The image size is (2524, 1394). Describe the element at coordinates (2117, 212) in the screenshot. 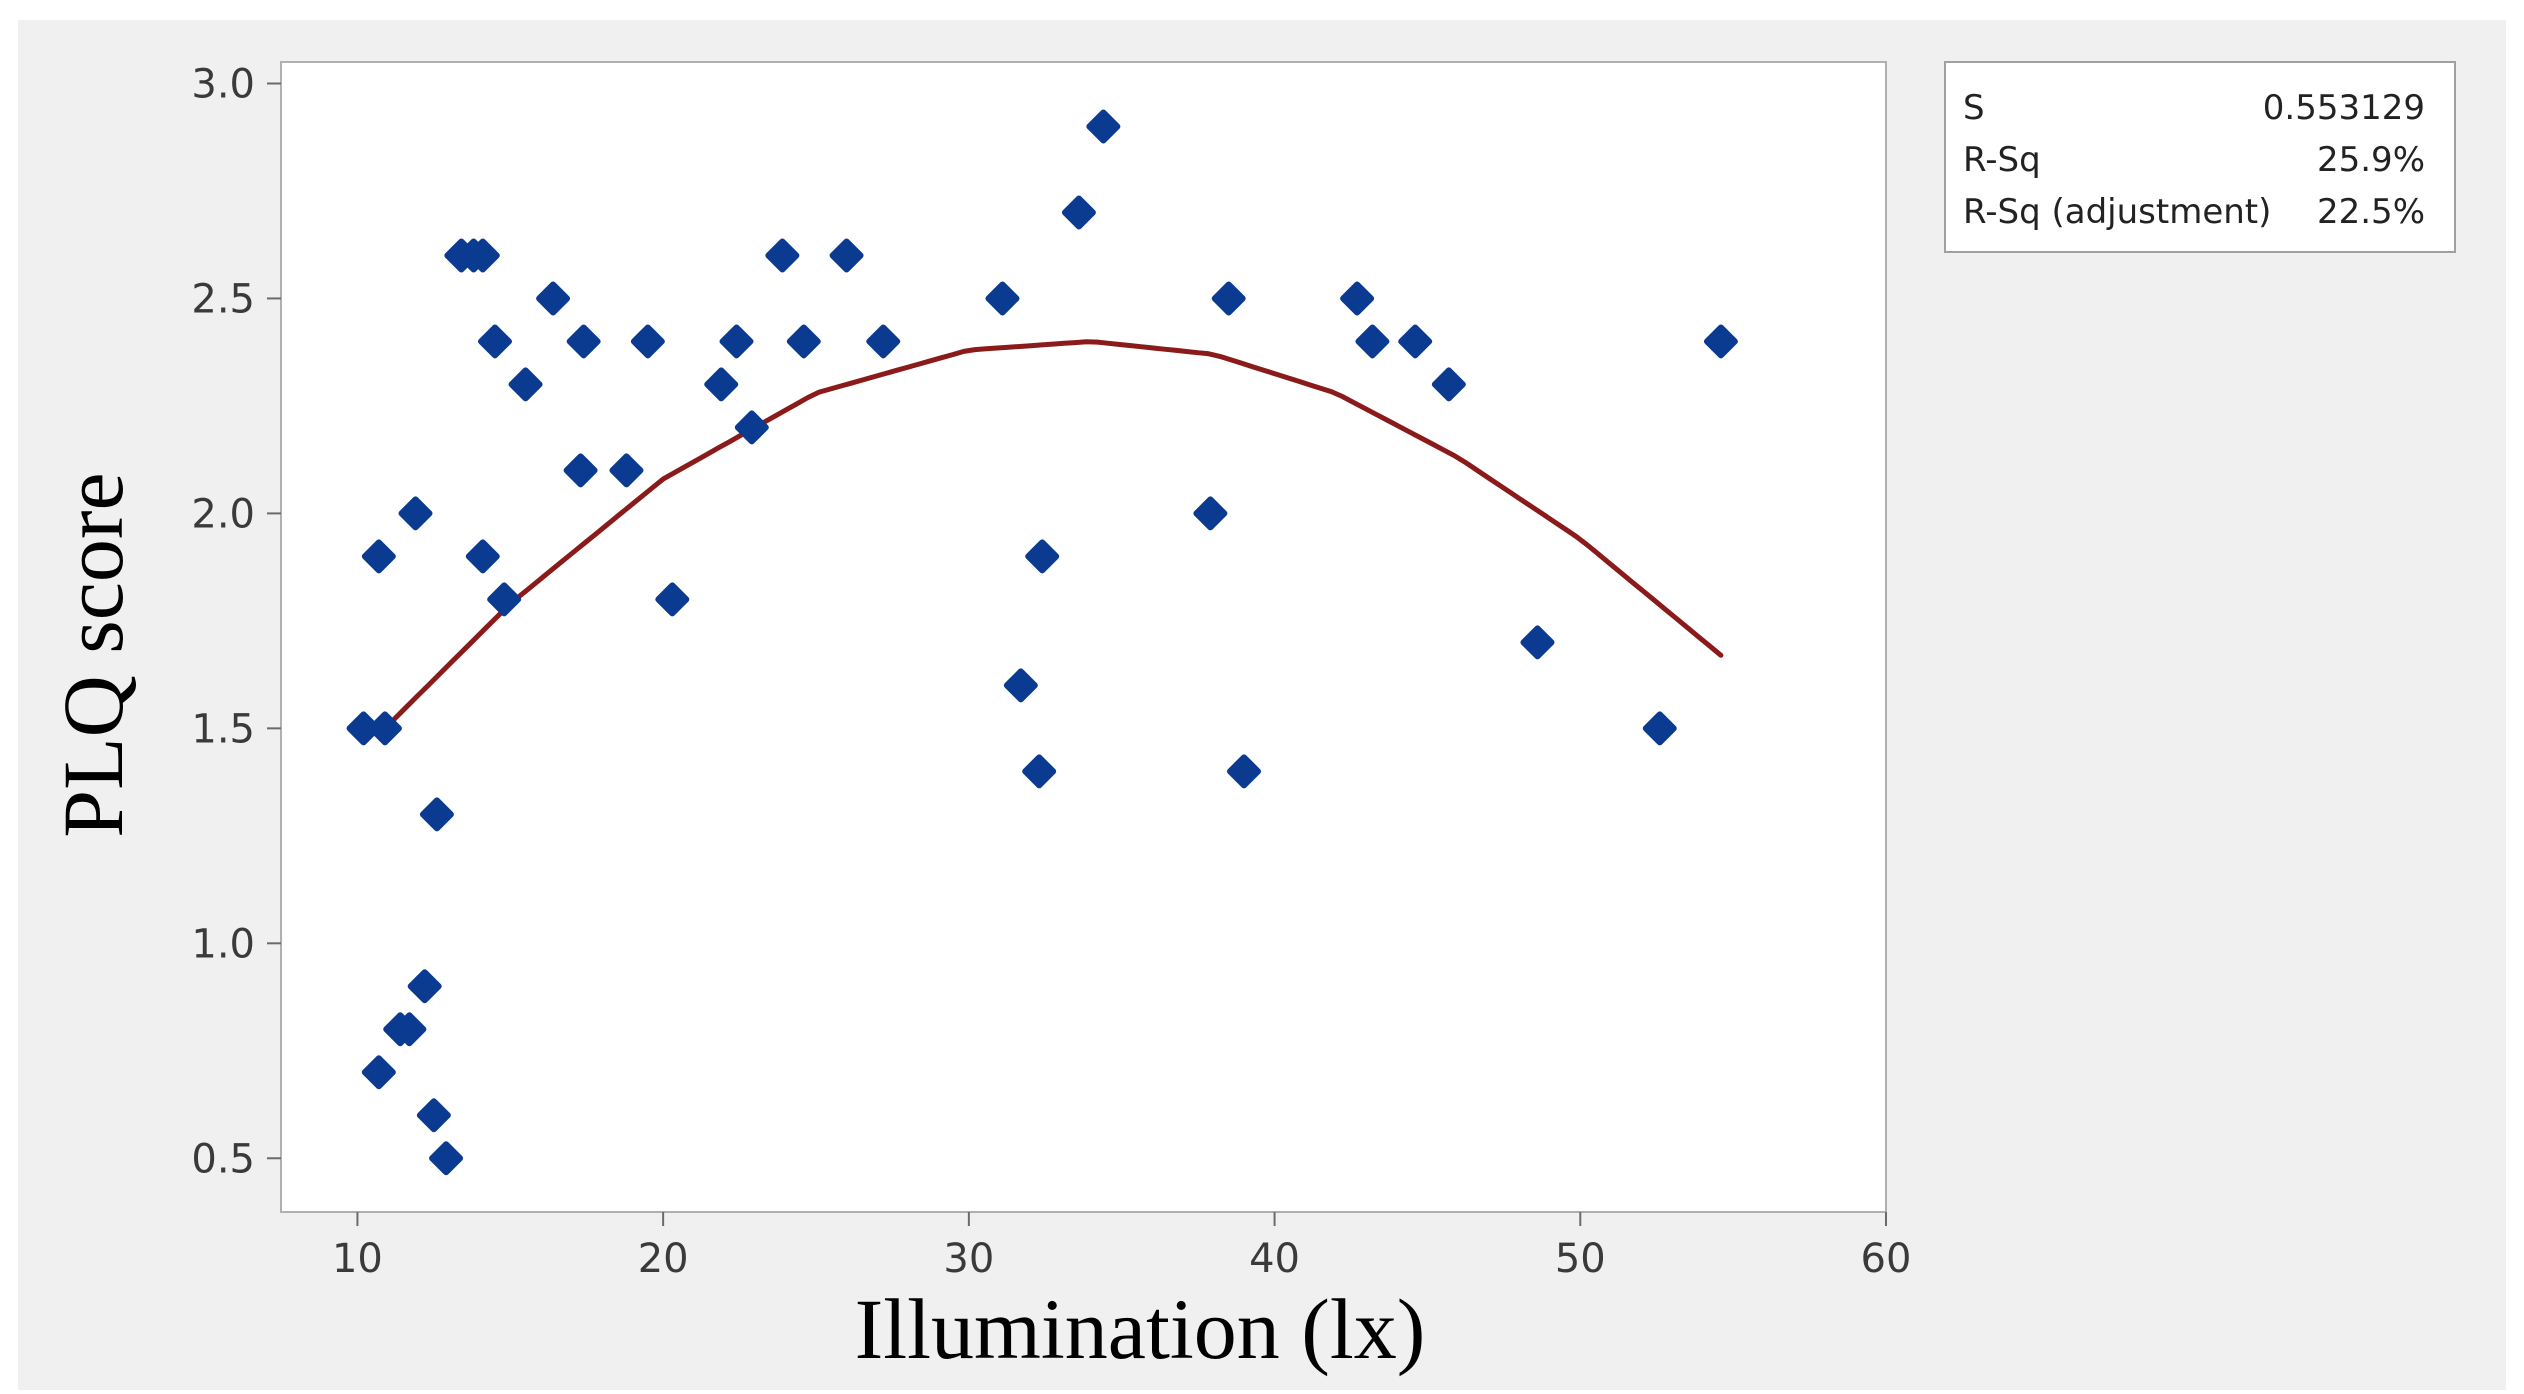

I see `stats-label-rsq-adj: R-Sq (adjustment)` at that location.